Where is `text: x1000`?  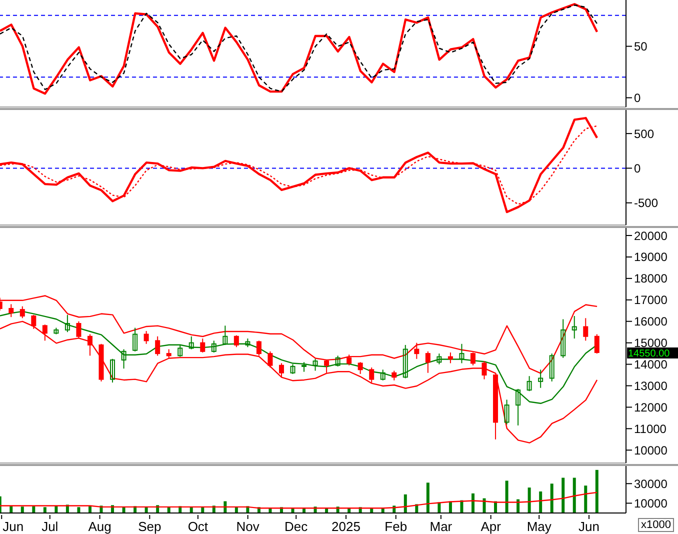 text: x1000 is located at coordinates (656, 525).